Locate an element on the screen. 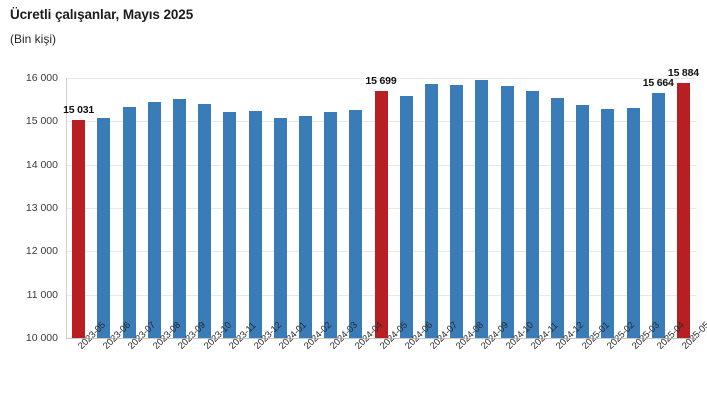 This screenshot has height=410, width=707. bar-value-label: 15 664 is located at coordinates (658, 82).